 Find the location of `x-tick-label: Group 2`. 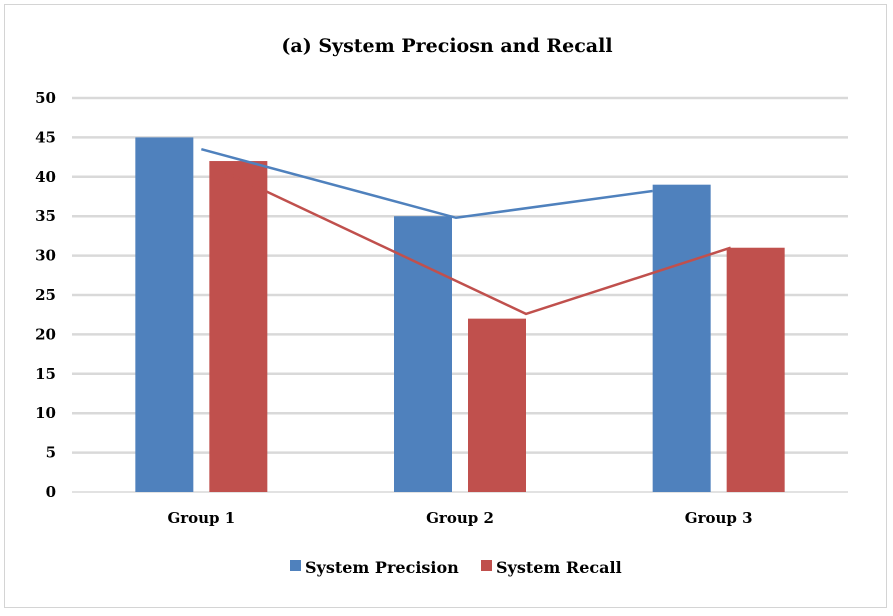

x-tick-label: Group 2 is located at coordinates (460, 518).